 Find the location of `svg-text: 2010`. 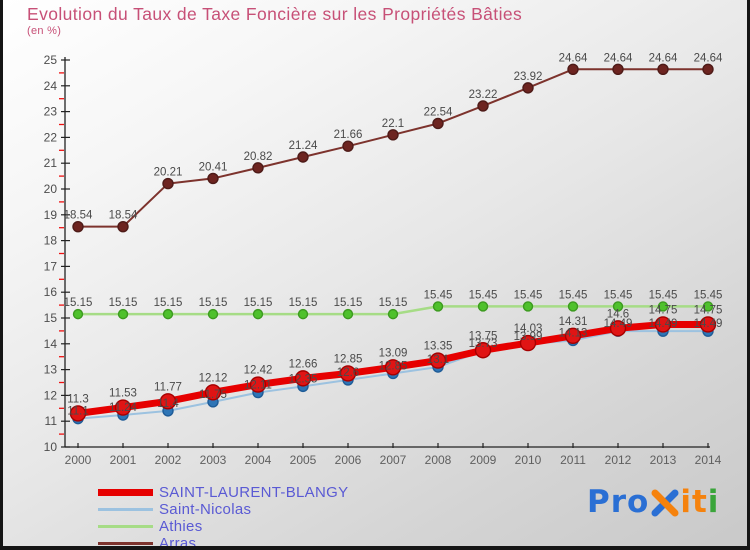

svg-text: 2010 is located at coordinates (528, 460).